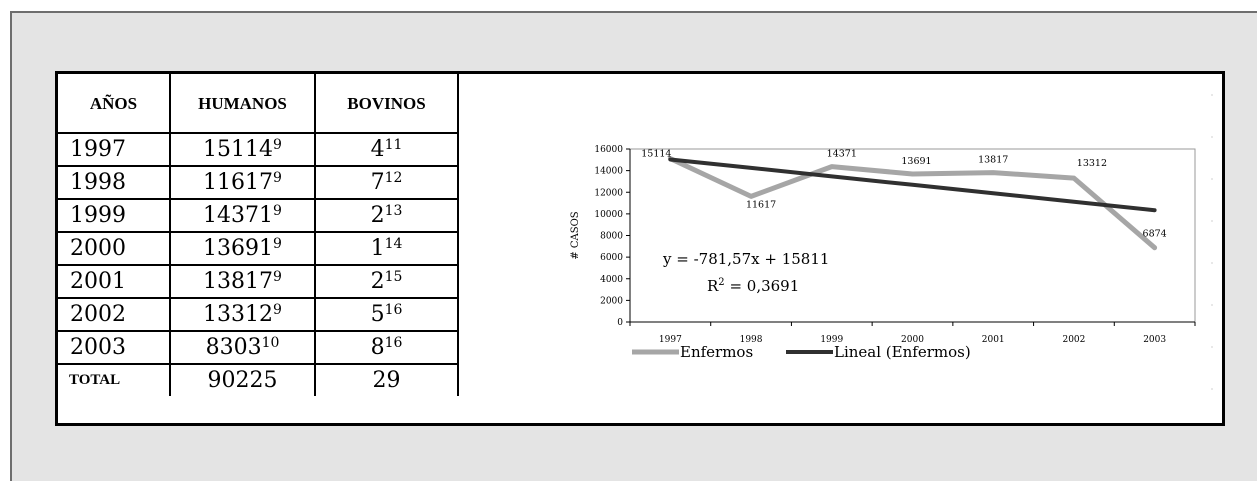 This screenshot has height=481, width=1257. Describe the element at coordinates (393, 211) in the screenshot. I see `bovinos-ref: 13` at that location.